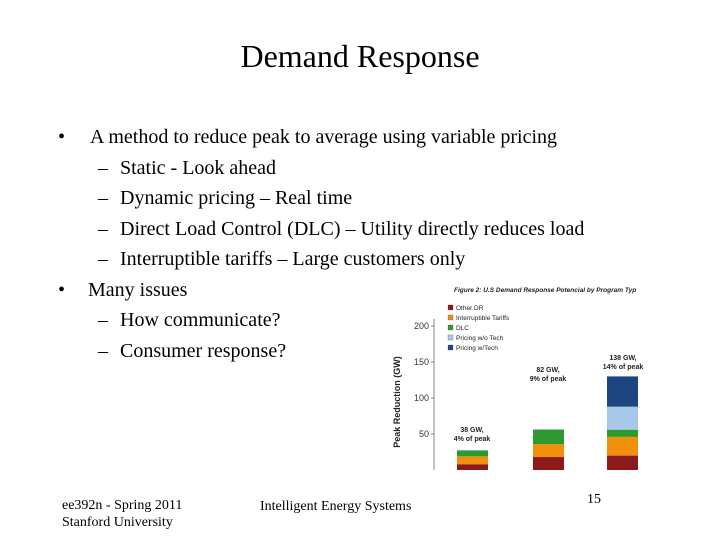 Image resolution: width=720 pixels, height=540 pixels. Describe the element at coordinates (462, 328) in the screenshot. I see `legend-label: DLC` at that location.